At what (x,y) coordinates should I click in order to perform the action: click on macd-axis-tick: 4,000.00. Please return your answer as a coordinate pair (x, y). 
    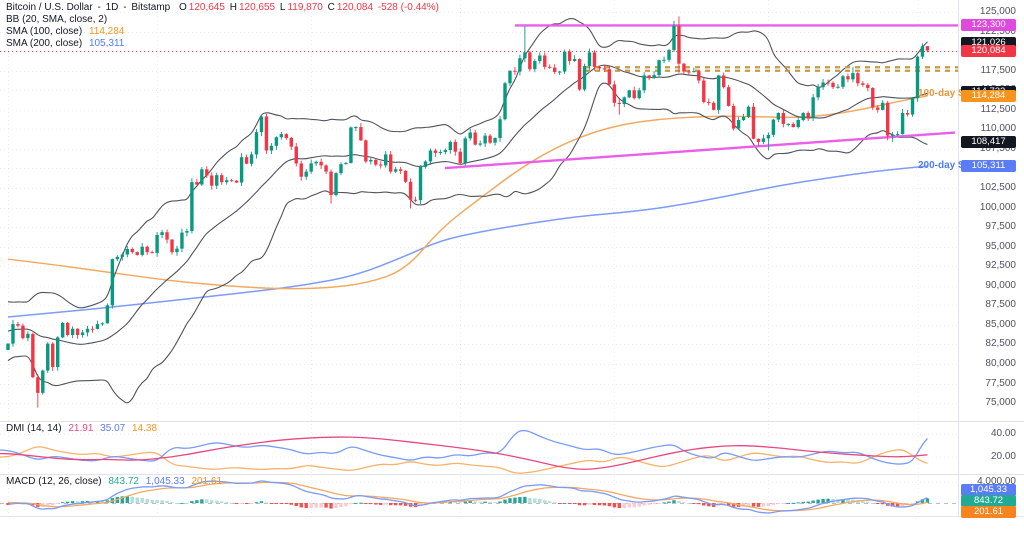
    Looking at the image, I should click on (996, 481).